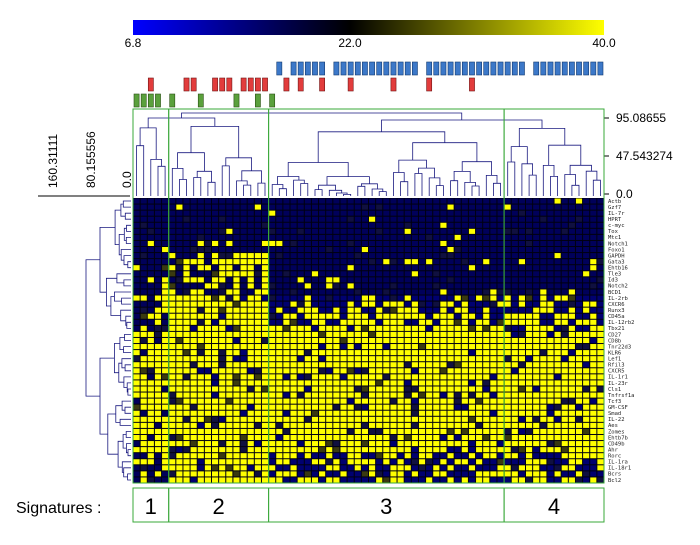 The image size is (700, 545). Describe the element at coordinates (621, 323) in the screenshot. I see `gene-label: IL-12rb2` at that location.